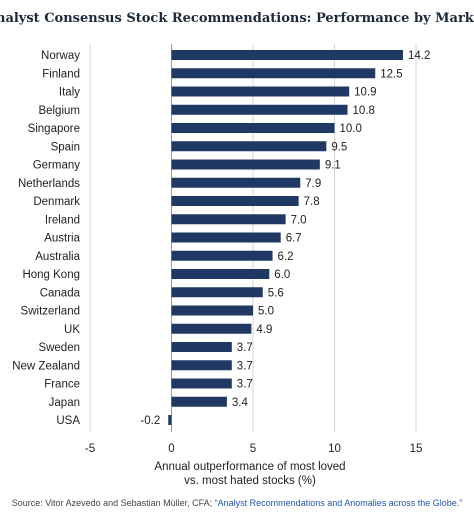 The height and width of the screenshot is (514, 474). I want to click on x-tick-label: 5, so click(253, 449).